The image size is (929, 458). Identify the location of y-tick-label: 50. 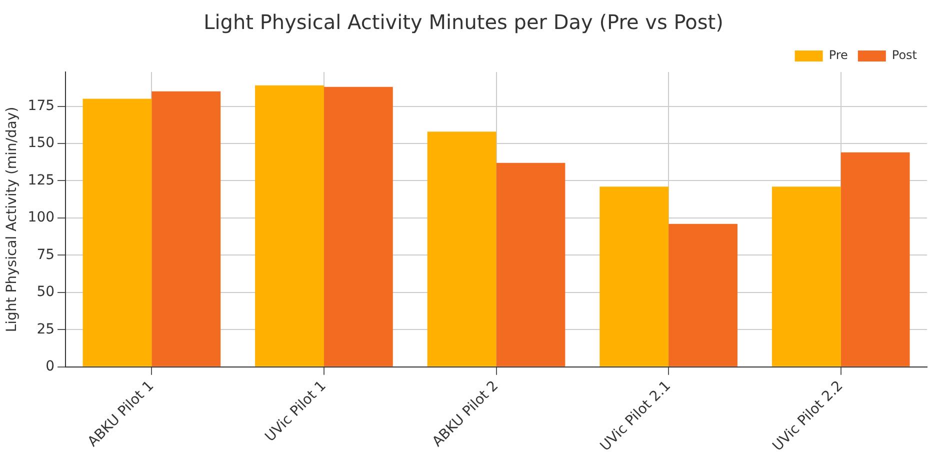
(45, 292).